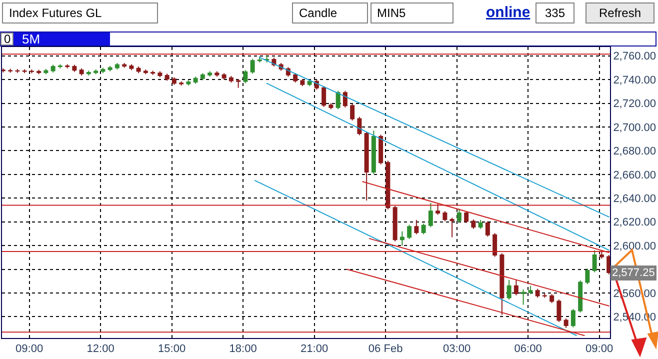 Image resolution: width=658 pixels, height=359 pixels. What do you see at coordinates (7, 39) in the screenshot?
I see `text: 0` at bounding box center [7, 39].